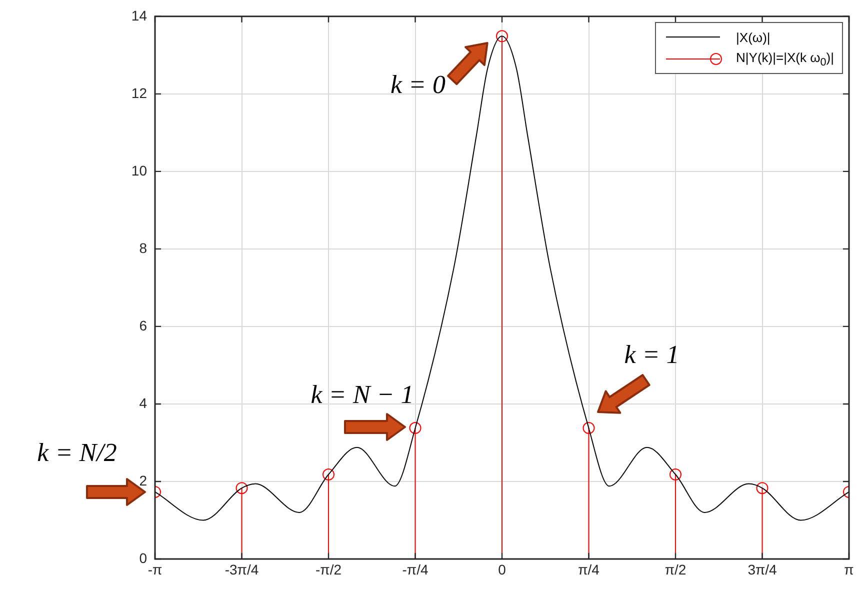  Describe the element at coordinates (675, 569) in the screenshot. I see `x-tick-label: π/2` at that location.